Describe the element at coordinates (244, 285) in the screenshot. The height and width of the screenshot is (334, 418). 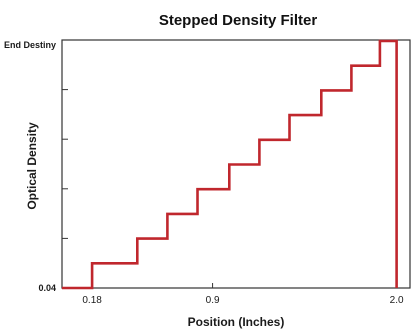
I see `x-axis-ticks` at that location.